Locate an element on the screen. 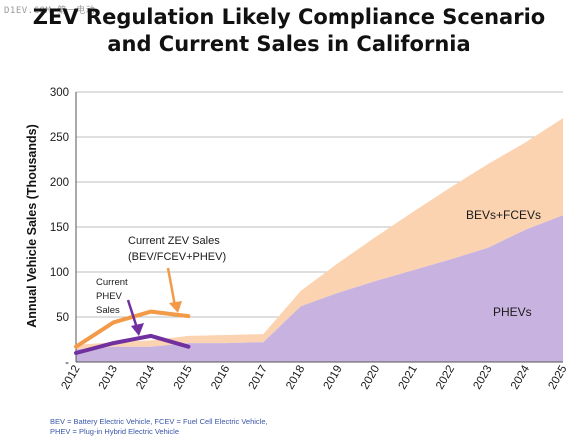  y-tick-label: 200 is located at coordinates (59, 183).